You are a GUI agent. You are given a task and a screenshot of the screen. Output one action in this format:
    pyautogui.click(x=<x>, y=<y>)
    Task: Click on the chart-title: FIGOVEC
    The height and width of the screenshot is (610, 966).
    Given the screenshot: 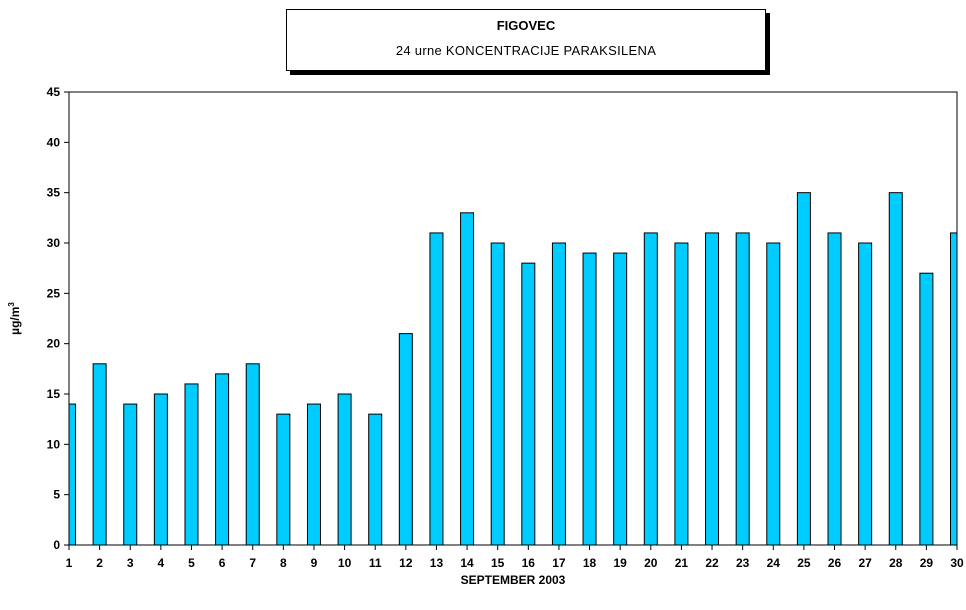 What is the action you would take?
    pyautogui.click(x=526, y=25)
    